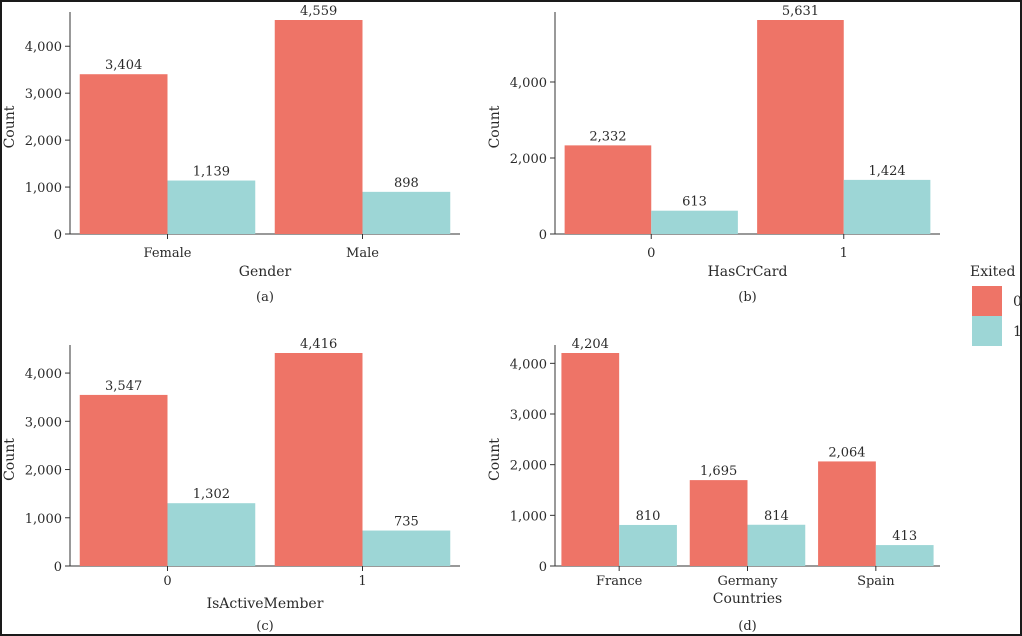 This screenshot has height=636, width=1022. I want to click on legend: Exited 0 1, so click(996, 305).